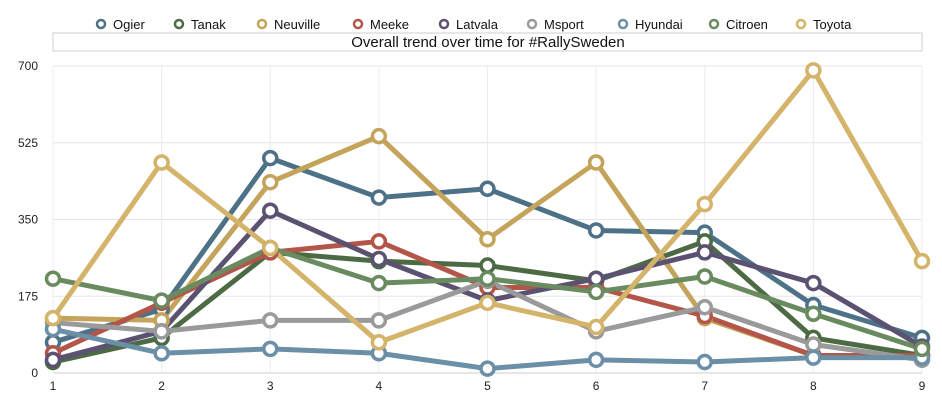  What do you see at coordinates (704, 386) in the screenshot?
I see `x-tick-label: 7` at bounding box center [704, 386].